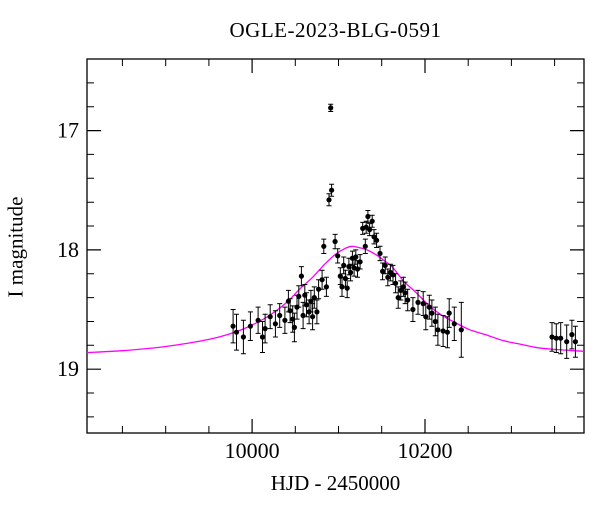 This screenshot has height=512, width=600. I want to click on y-tick-label: 19, so click(68, 368).